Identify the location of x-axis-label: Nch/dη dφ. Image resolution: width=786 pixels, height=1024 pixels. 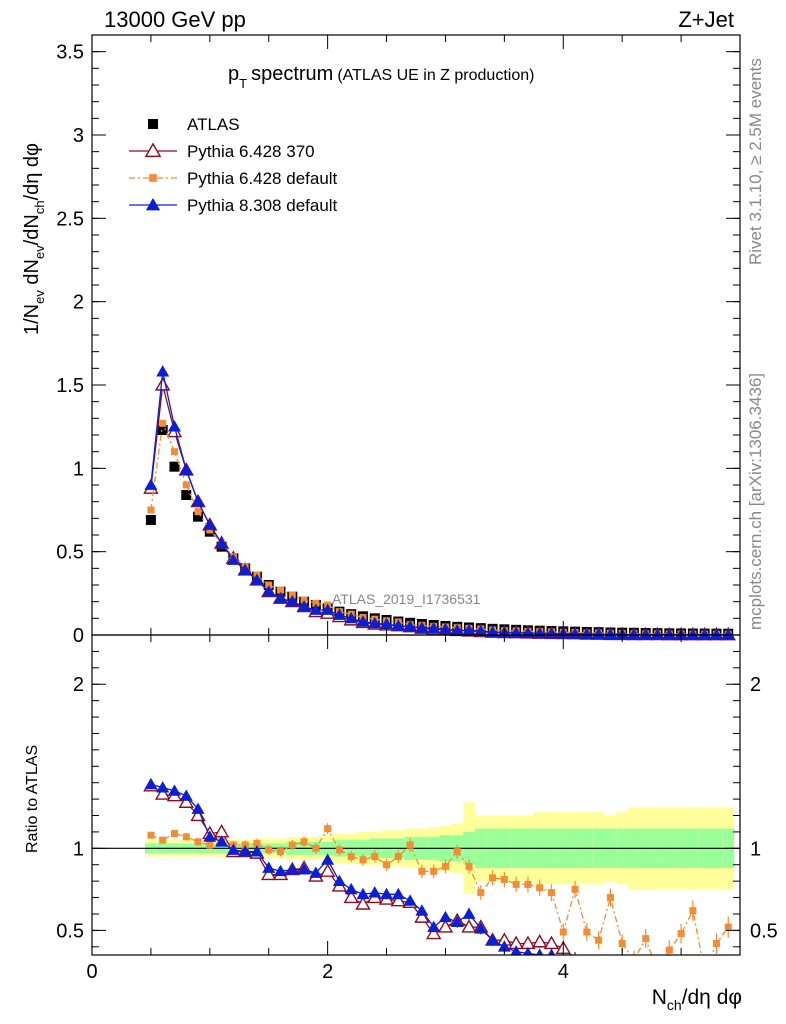
(697, 999).